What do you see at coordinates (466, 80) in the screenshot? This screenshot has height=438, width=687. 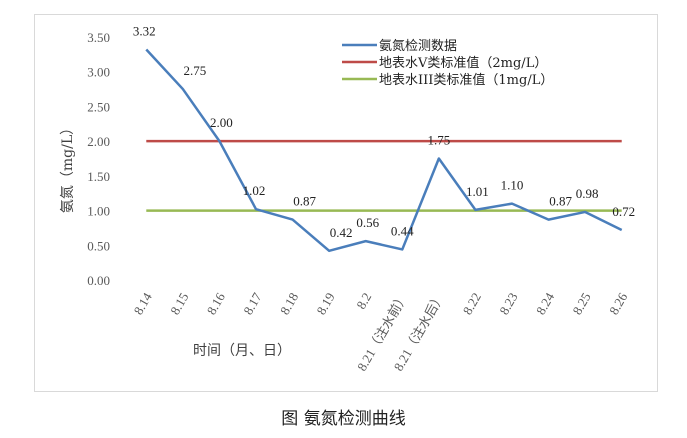 I see `legend-label-2: 地表水III类标准值（1mg/L）` at bounding box center [466, 80].